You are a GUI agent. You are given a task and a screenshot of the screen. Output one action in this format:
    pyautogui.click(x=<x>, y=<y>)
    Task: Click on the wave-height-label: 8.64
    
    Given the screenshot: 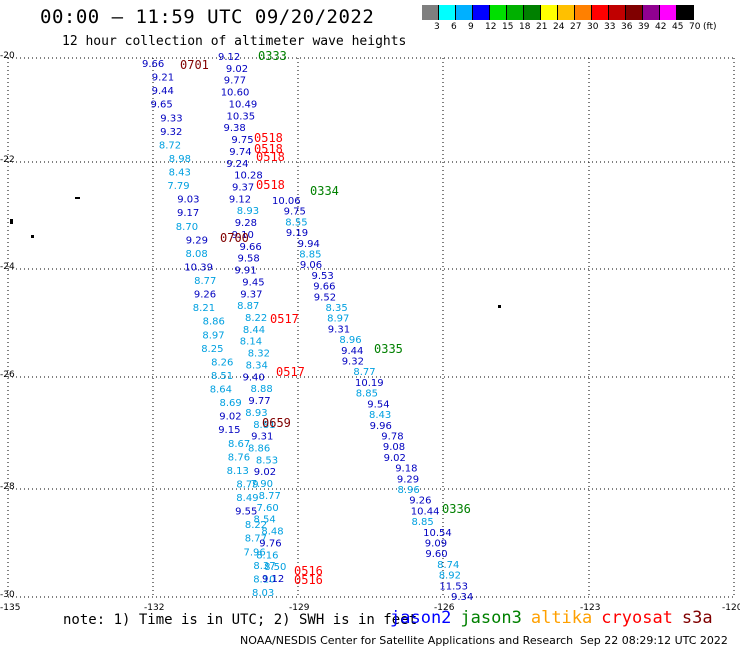 What is the action you would take?
    pyautogui.click(x=221, y=390)
    